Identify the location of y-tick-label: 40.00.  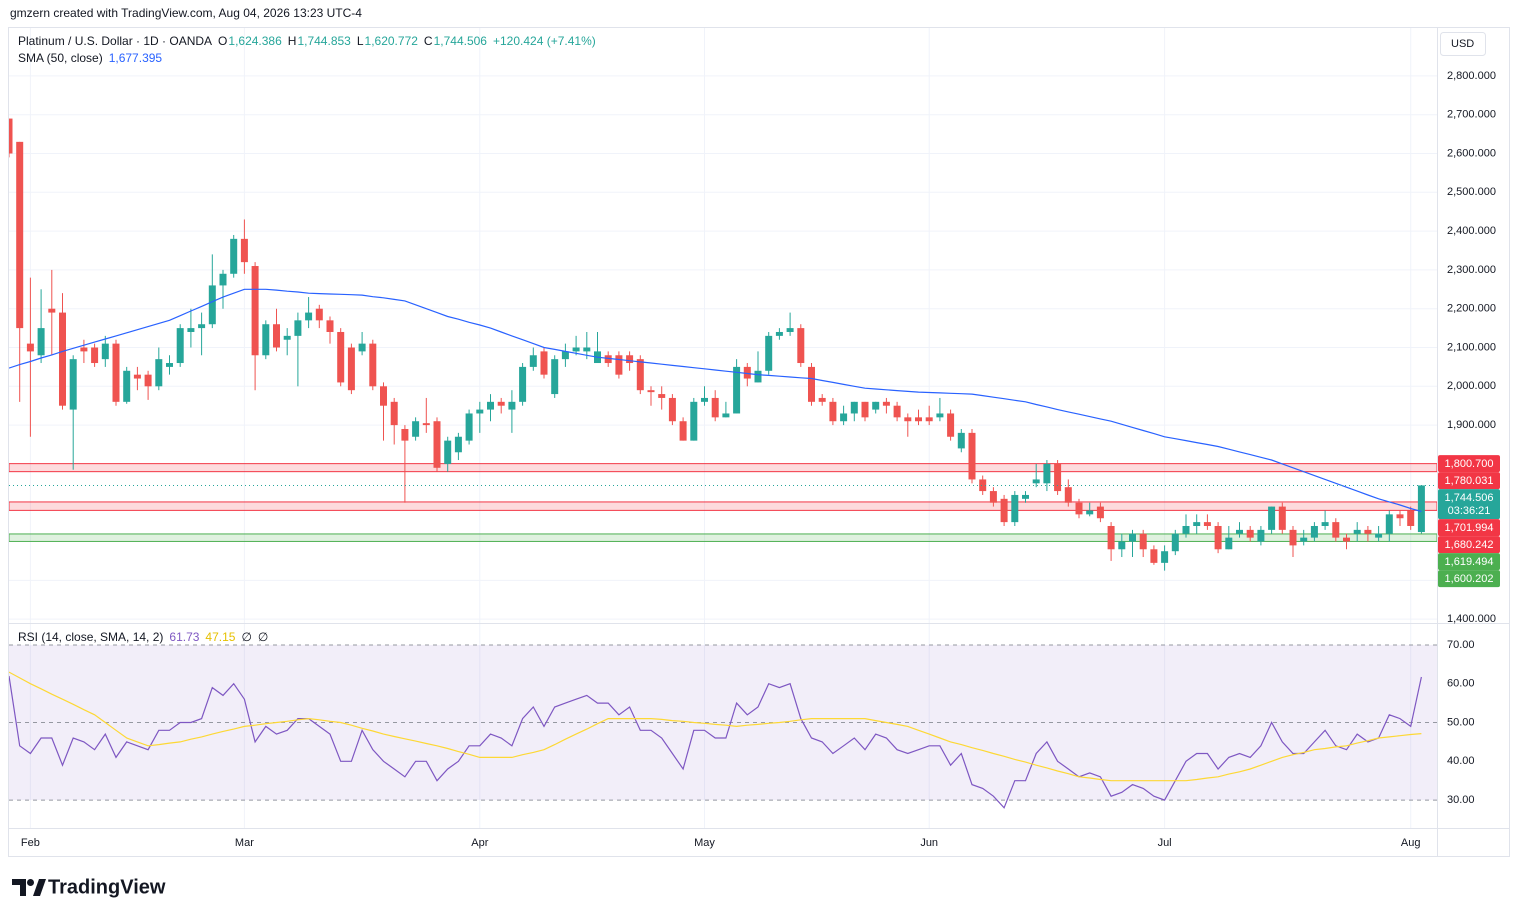
(1461, 761).